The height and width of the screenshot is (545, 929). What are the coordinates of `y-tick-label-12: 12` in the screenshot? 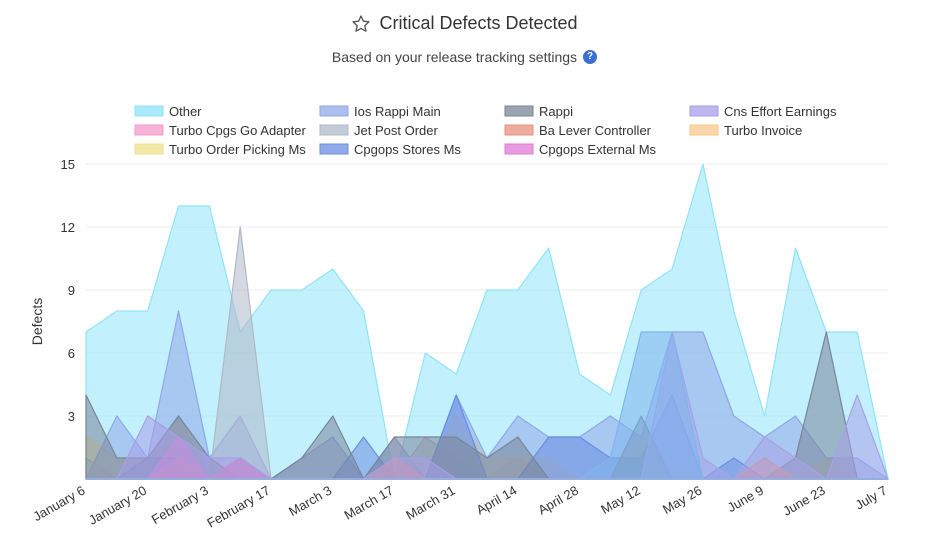 It's located at (68, 227).